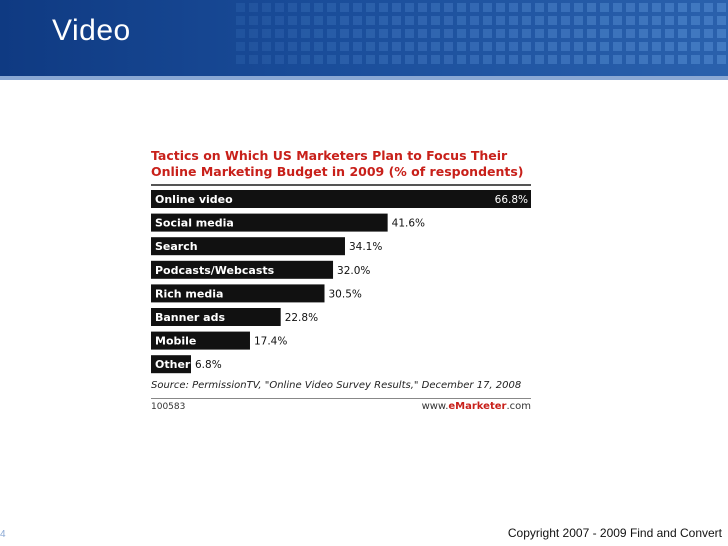 This screenshot has height=546, width=728. Describe the element at coordinates (215, 270) in the screenshot. I see `category-label-3: Podcasts/Webcasts` at that location.